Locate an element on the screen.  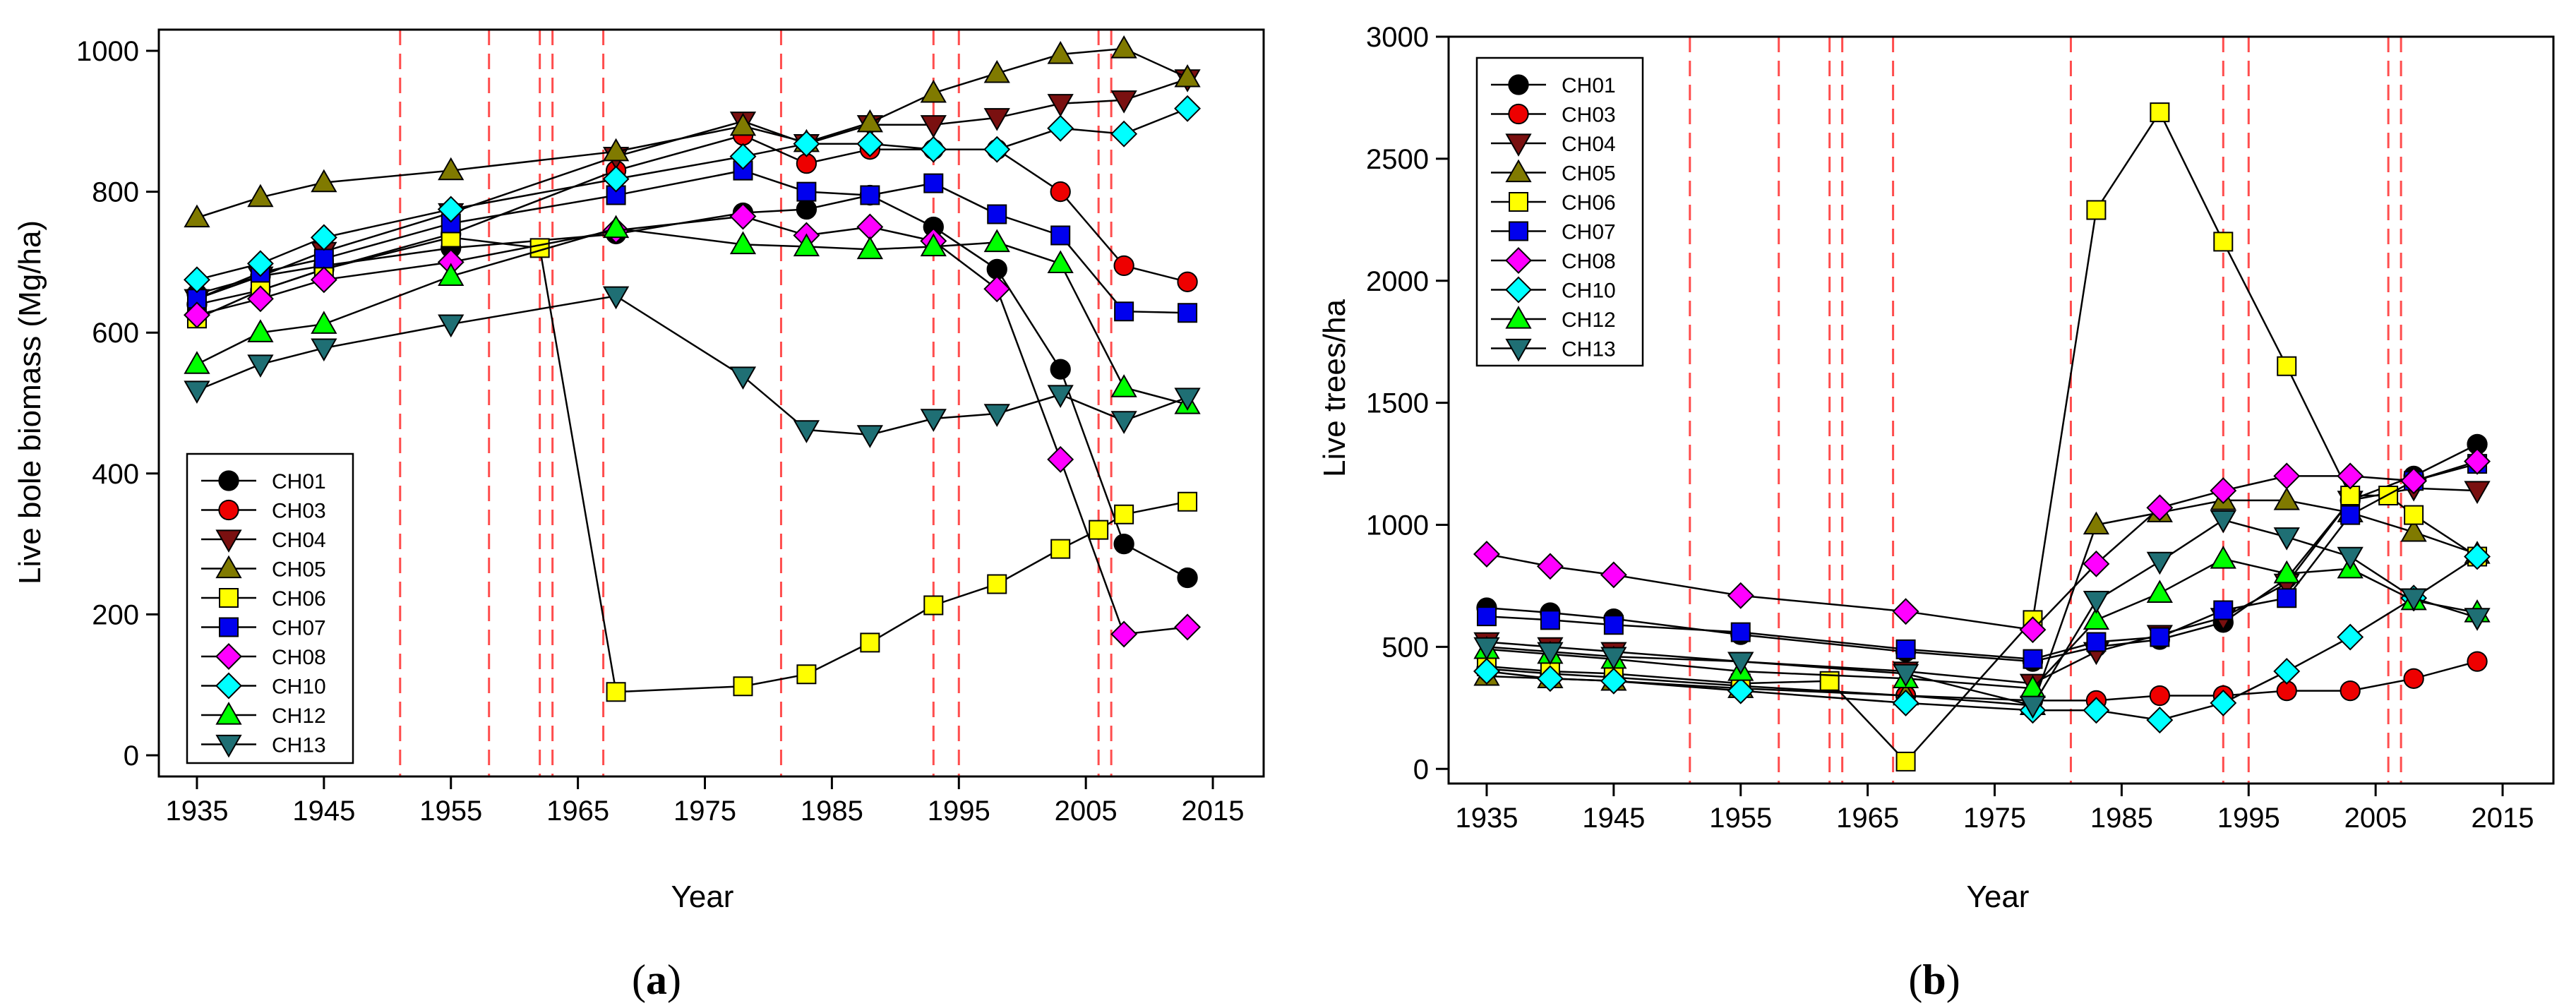
x-tick-label: 1945 is located at coordinates (1613, 819).